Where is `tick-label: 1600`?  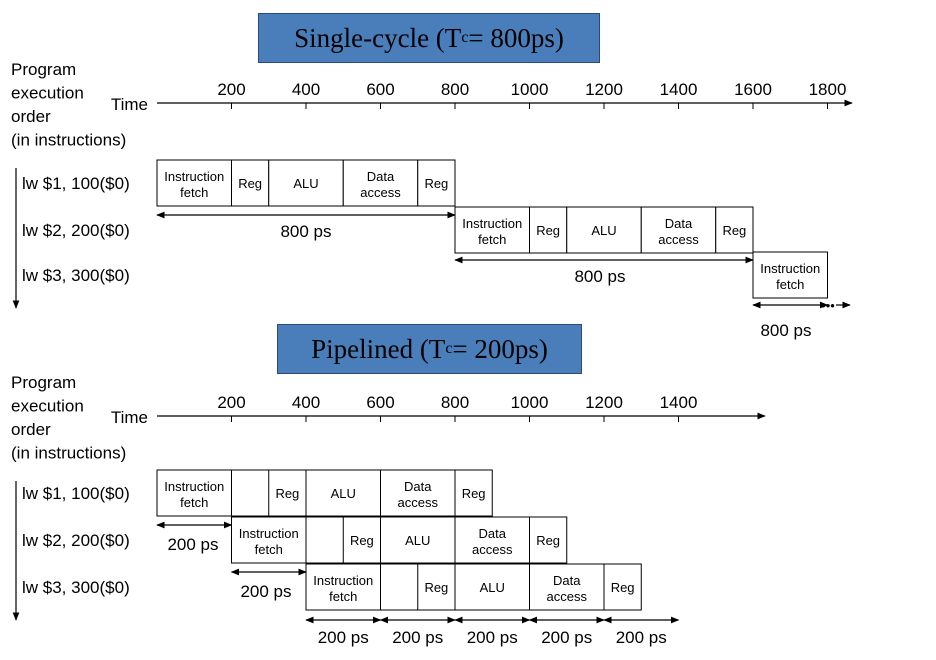
tick-label: 1600 is located at coordinates (753, 89).